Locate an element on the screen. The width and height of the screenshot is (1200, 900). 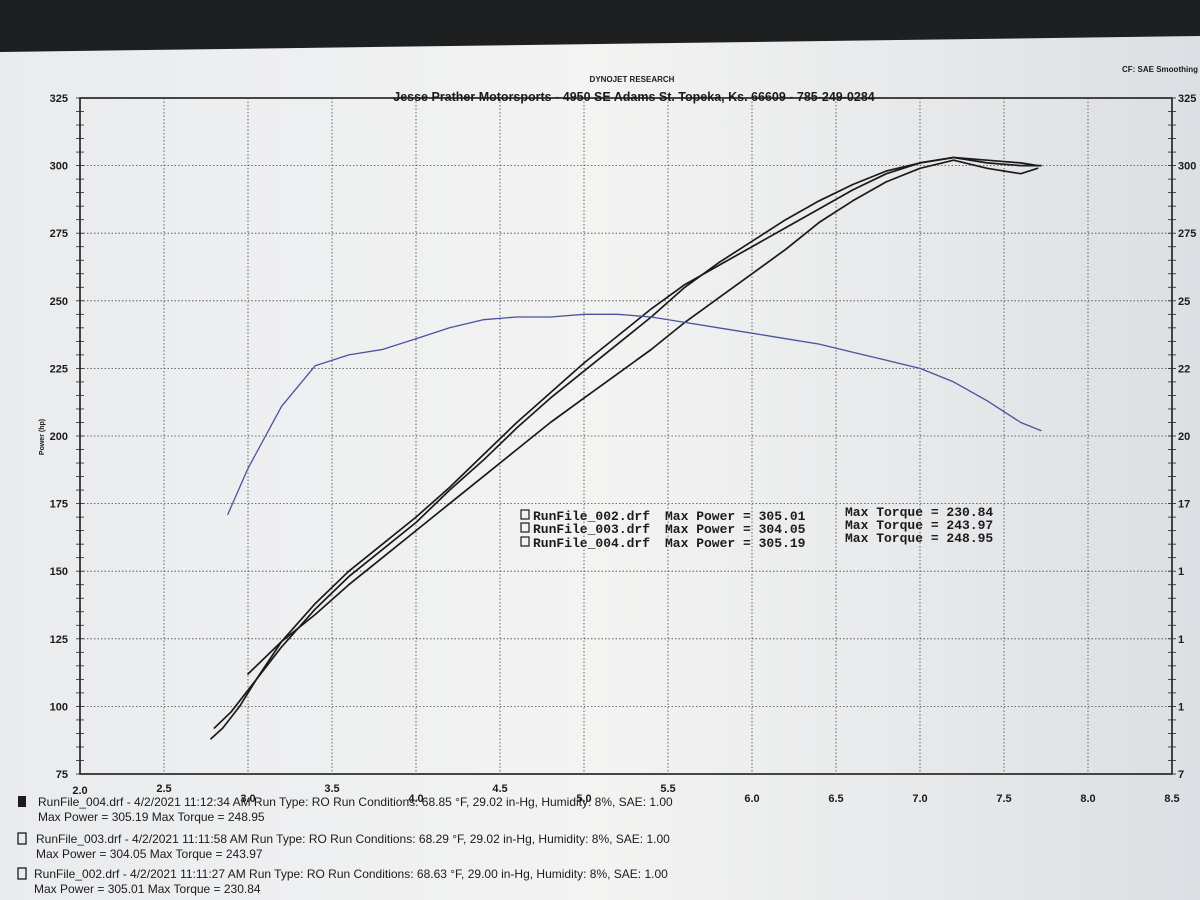
x-tick-label: 2.5 is located at coordinates (163, 789).